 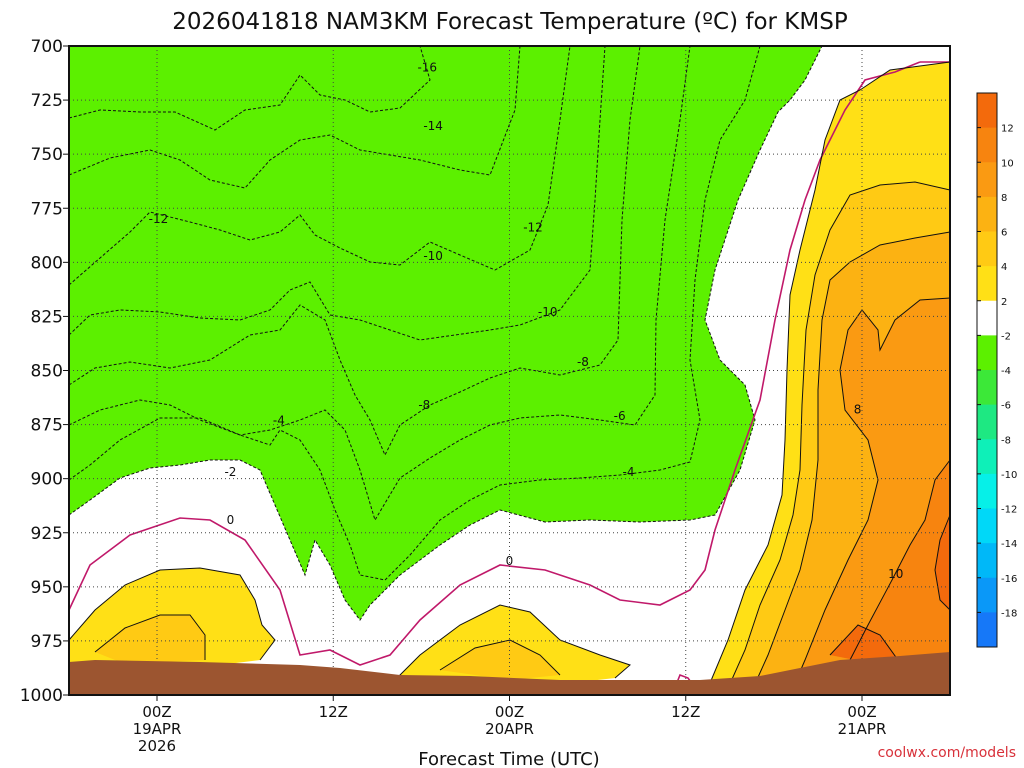 I want to click on colorbar-tick-label: 8, so click(x=1004, y=198).